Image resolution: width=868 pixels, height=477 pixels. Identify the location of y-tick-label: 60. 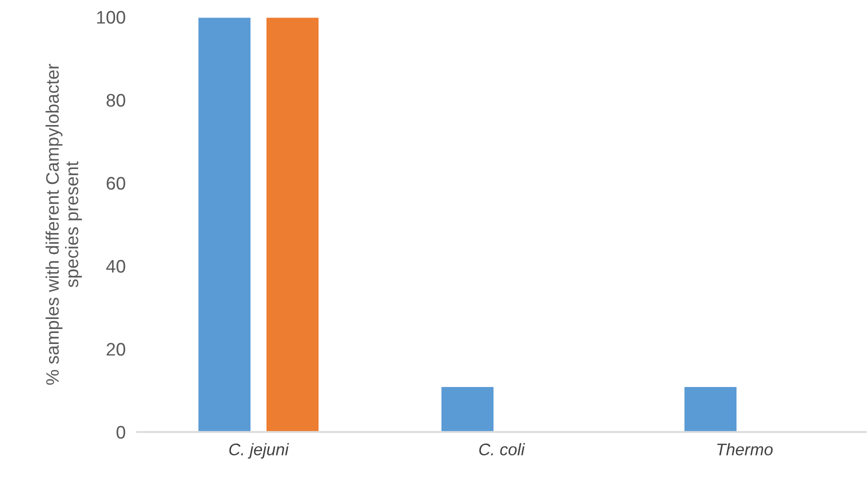
(116, 183).